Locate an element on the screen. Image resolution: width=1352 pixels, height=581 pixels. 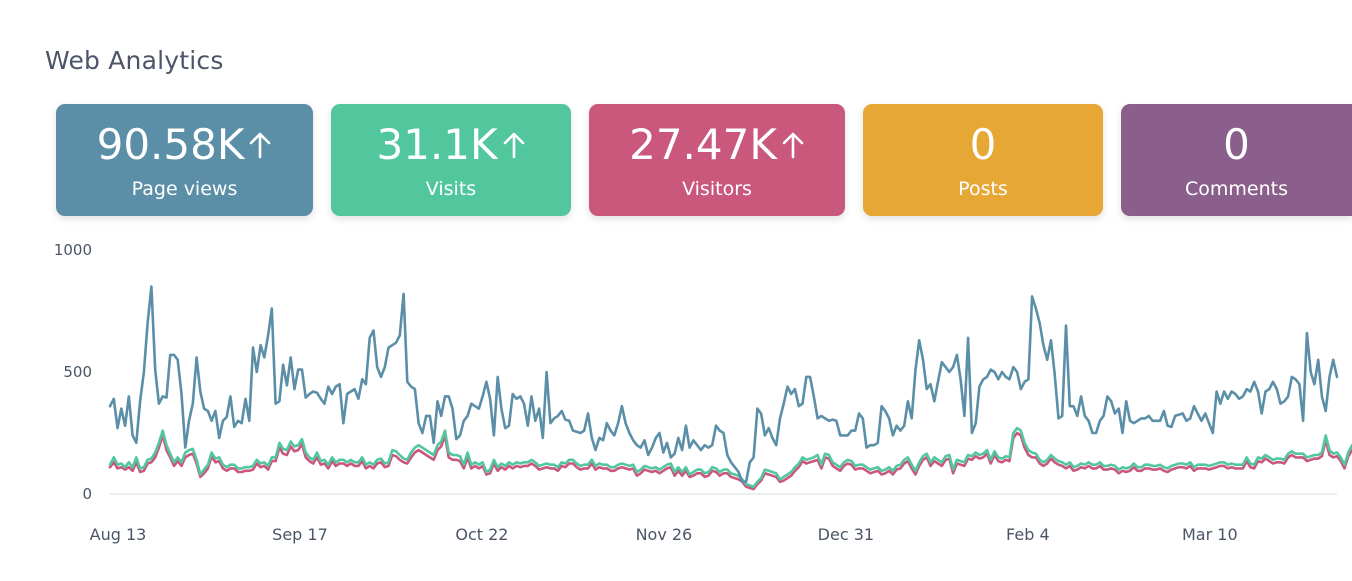
x-tick-label: Nov 26 is located at coordinates (664, 534).